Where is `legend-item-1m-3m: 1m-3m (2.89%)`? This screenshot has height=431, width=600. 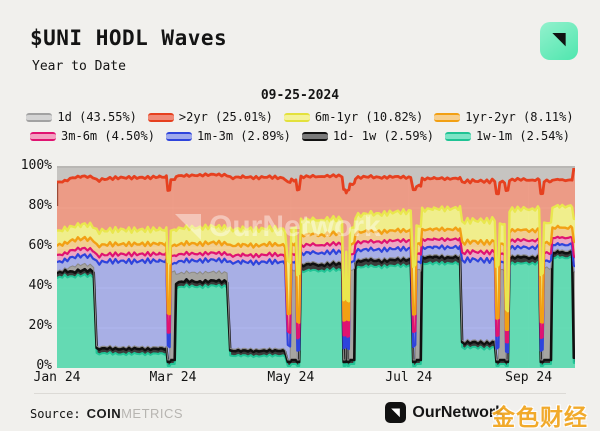
legend-item-1m-3m: 1m-3m (2.89%) is located at coordinates (228, 136).